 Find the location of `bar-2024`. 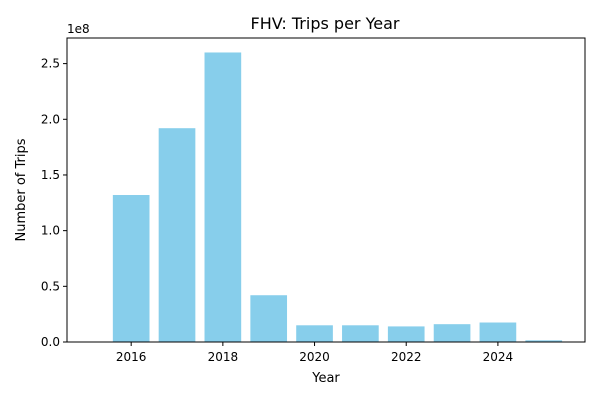

bar-2024 is located at coordinates (498, 332).